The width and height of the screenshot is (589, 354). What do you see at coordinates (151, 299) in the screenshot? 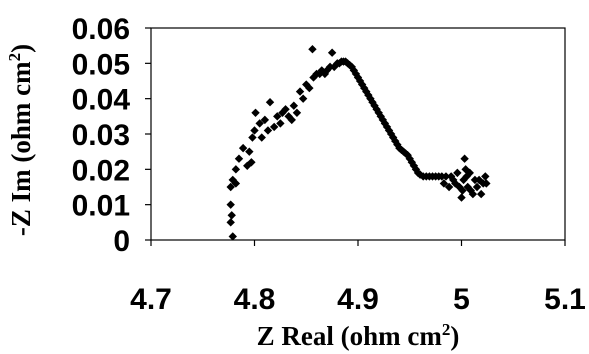
I see `x-tick-label: 4.7` at bounding box center [151, 299].